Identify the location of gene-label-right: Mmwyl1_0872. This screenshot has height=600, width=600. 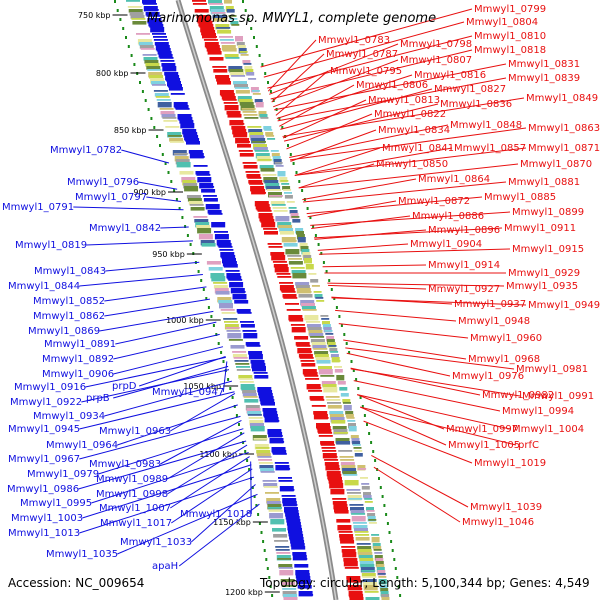
(434, 201).